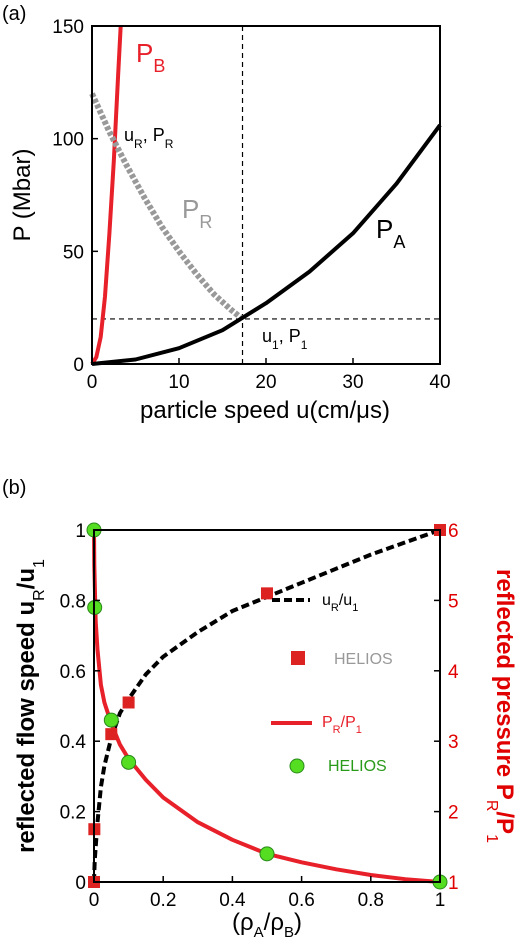 The image size is (520, 946). Describe the element at coordinates (73, 813) in the screenshot. I see `left-y-tick-label: 0.2` at that location.